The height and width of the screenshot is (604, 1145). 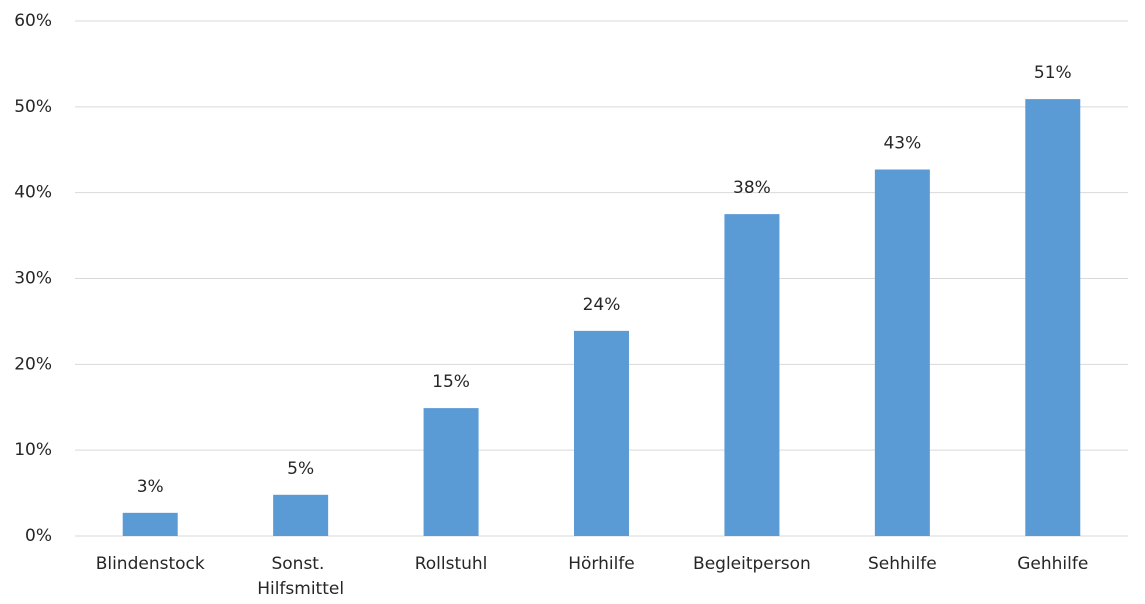 I want to click on x-tick-label: Blindenstock, so click(x=150, y=564).